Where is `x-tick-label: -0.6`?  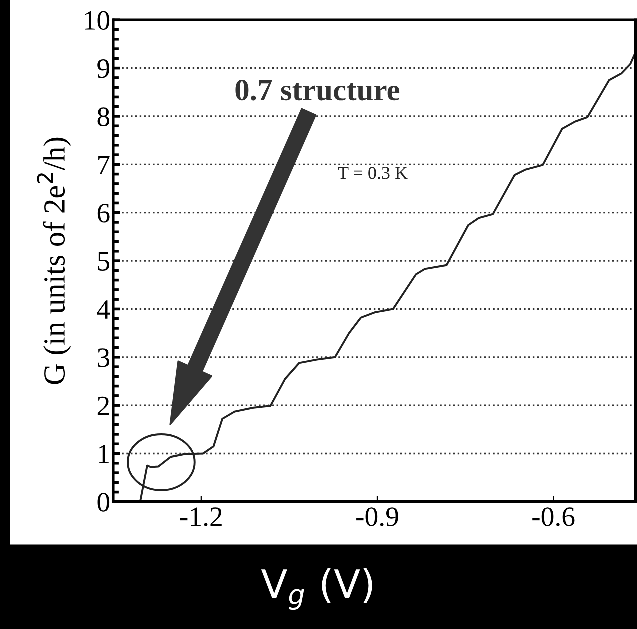
x-tick-label: -0.6 is located at coordinates (553, 517).